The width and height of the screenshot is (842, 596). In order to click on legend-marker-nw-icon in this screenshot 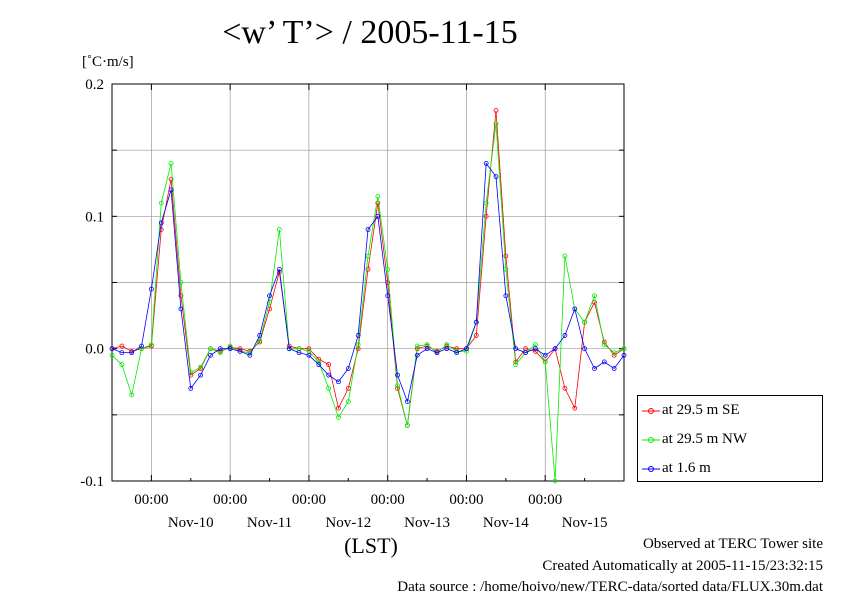, I will do `click(651, 440)`.